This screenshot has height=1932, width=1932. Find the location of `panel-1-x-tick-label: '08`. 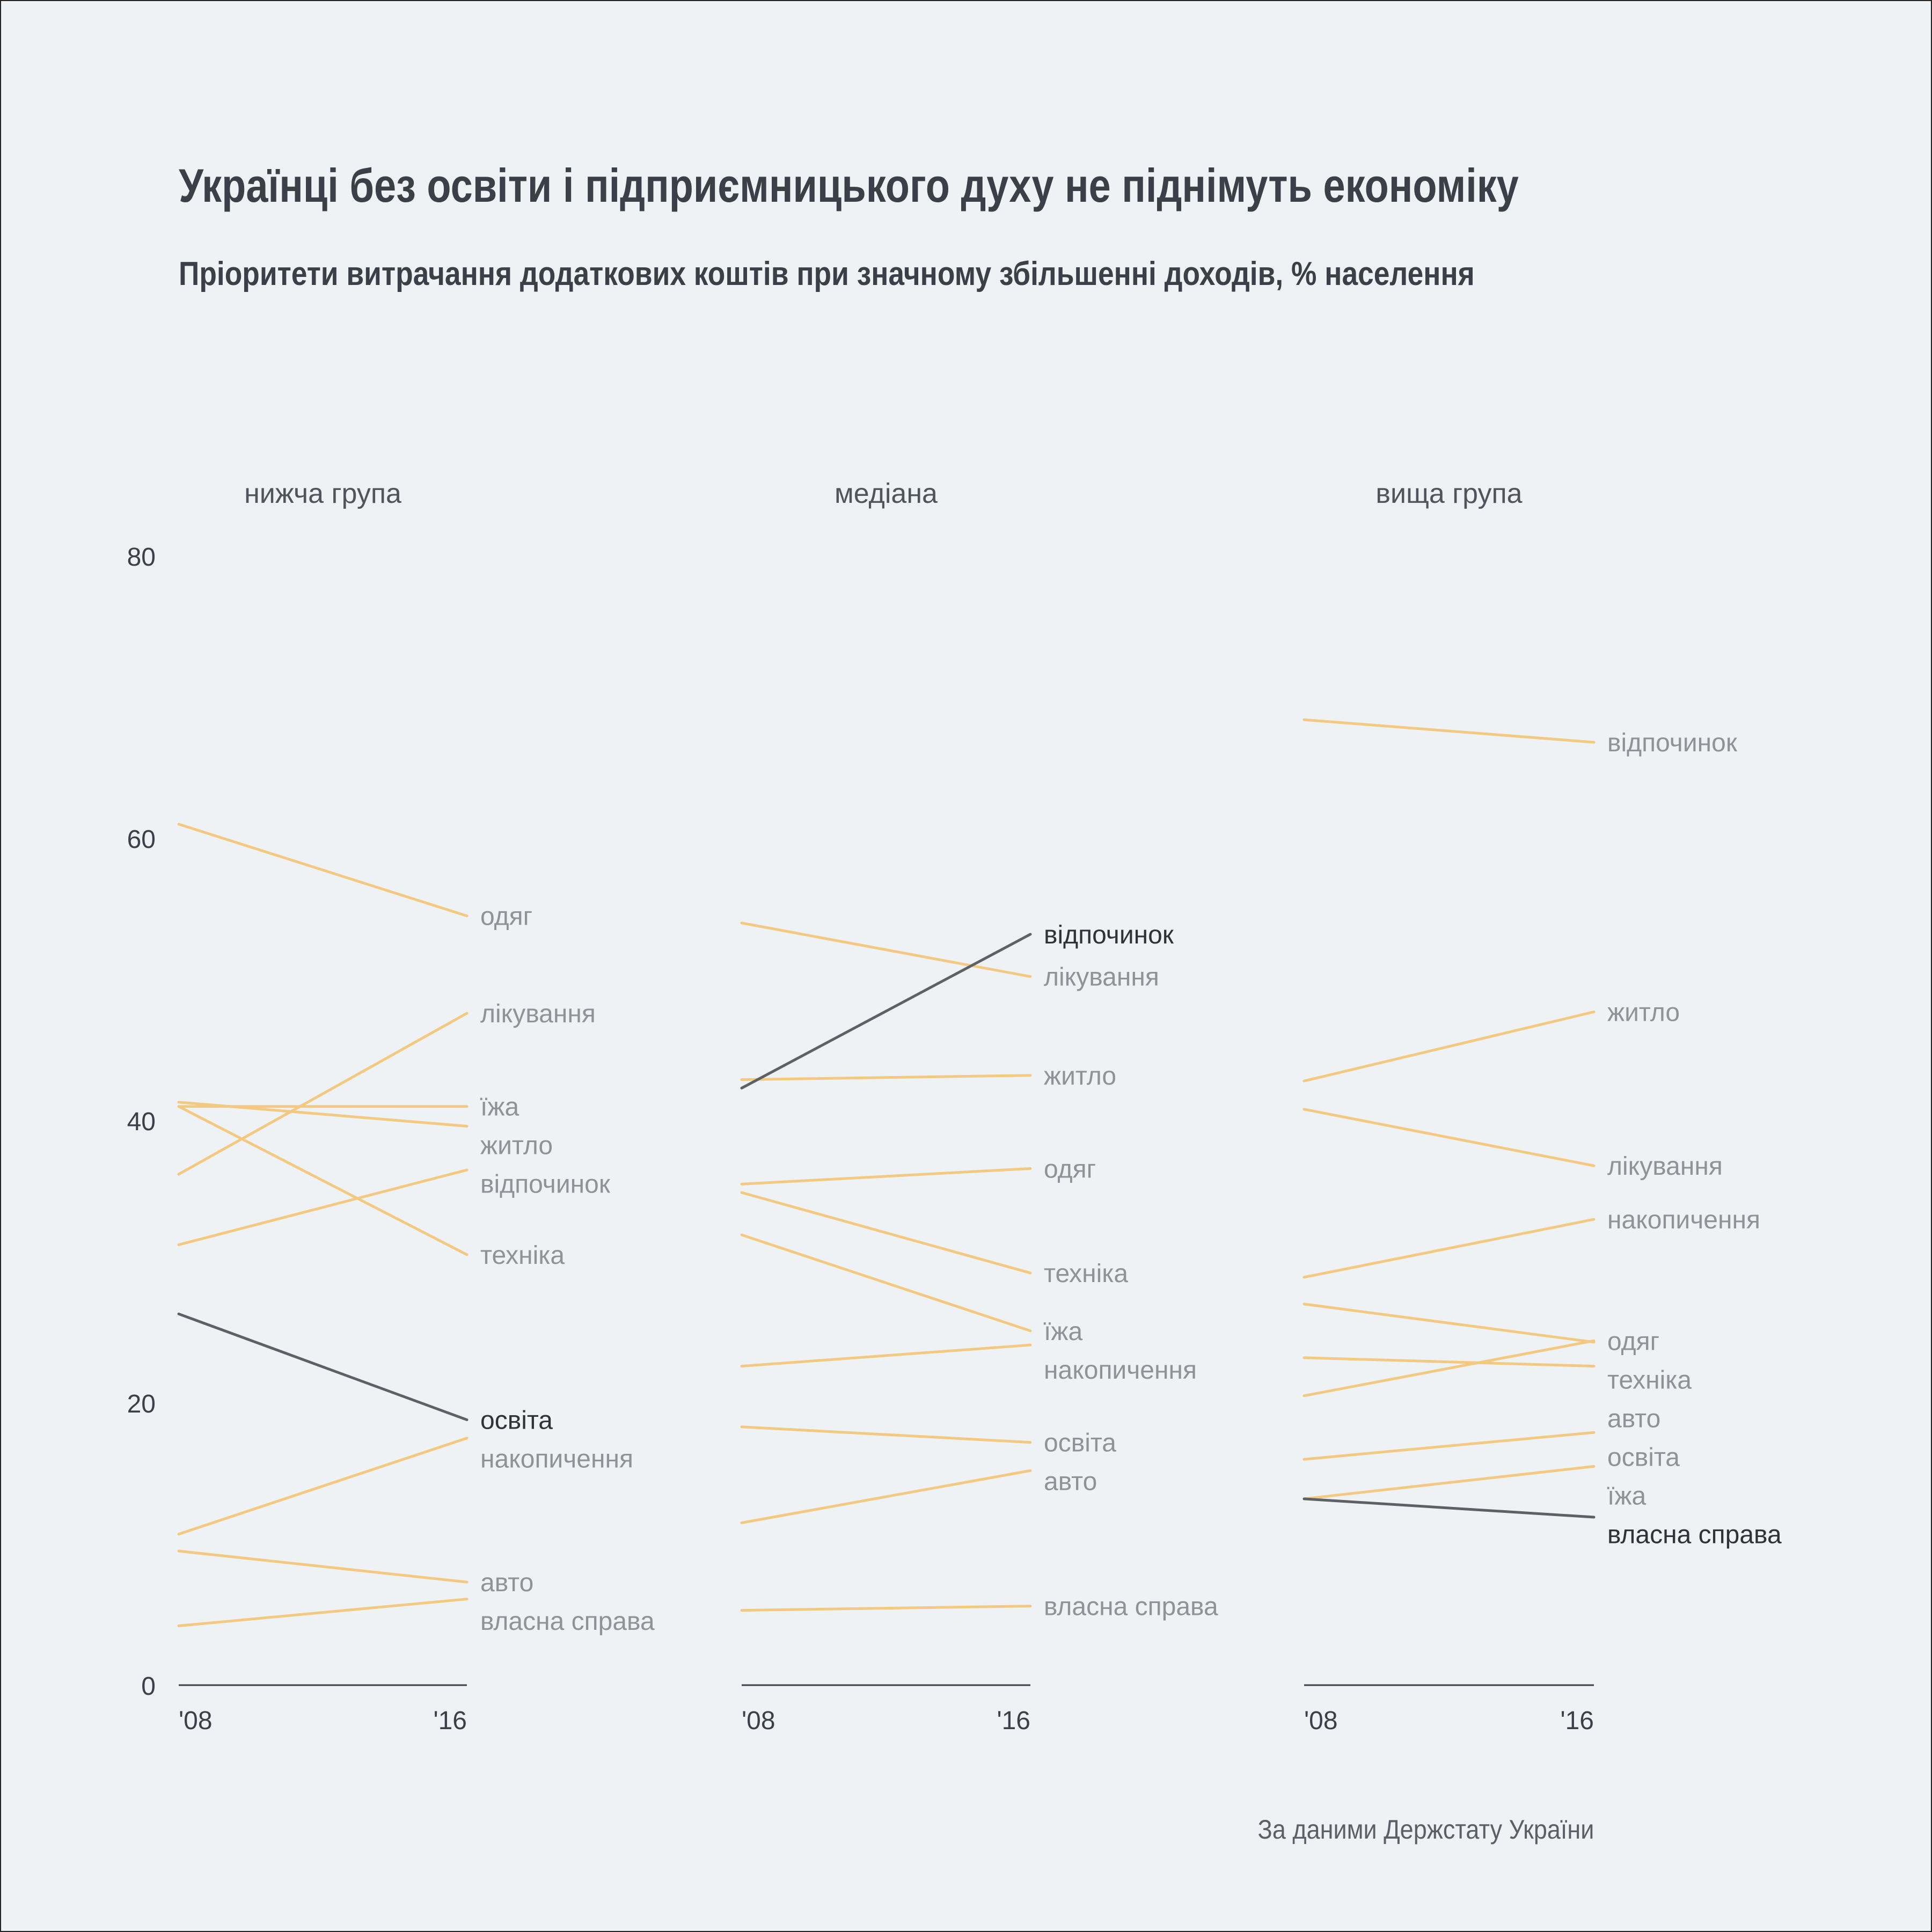

panel-1-x-tick-label: '08 is located at coordinates (196, 1721).